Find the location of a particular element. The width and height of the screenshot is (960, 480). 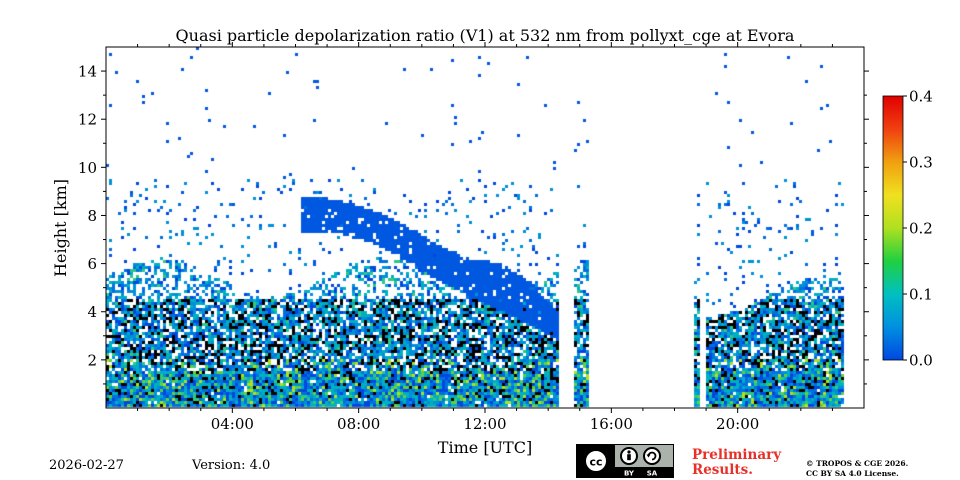

y-tick-label: 14 is located at coordinates (87, 72).